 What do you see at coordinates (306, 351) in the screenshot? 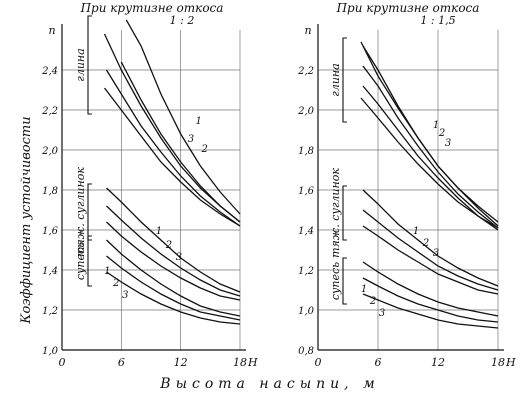
I see `y-tick-label: 0,8` at bounding box center [306, 351].